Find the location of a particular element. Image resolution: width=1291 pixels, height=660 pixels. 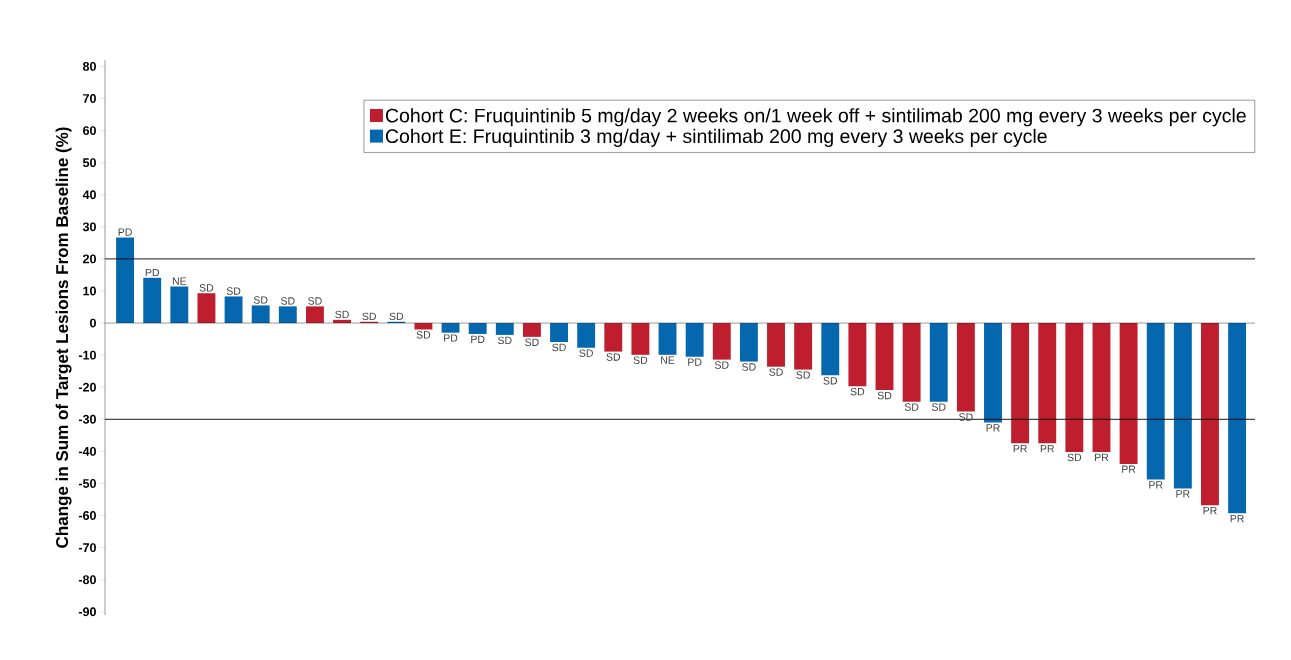

y-tick-label: -50 is located at coordinates (87, 483).